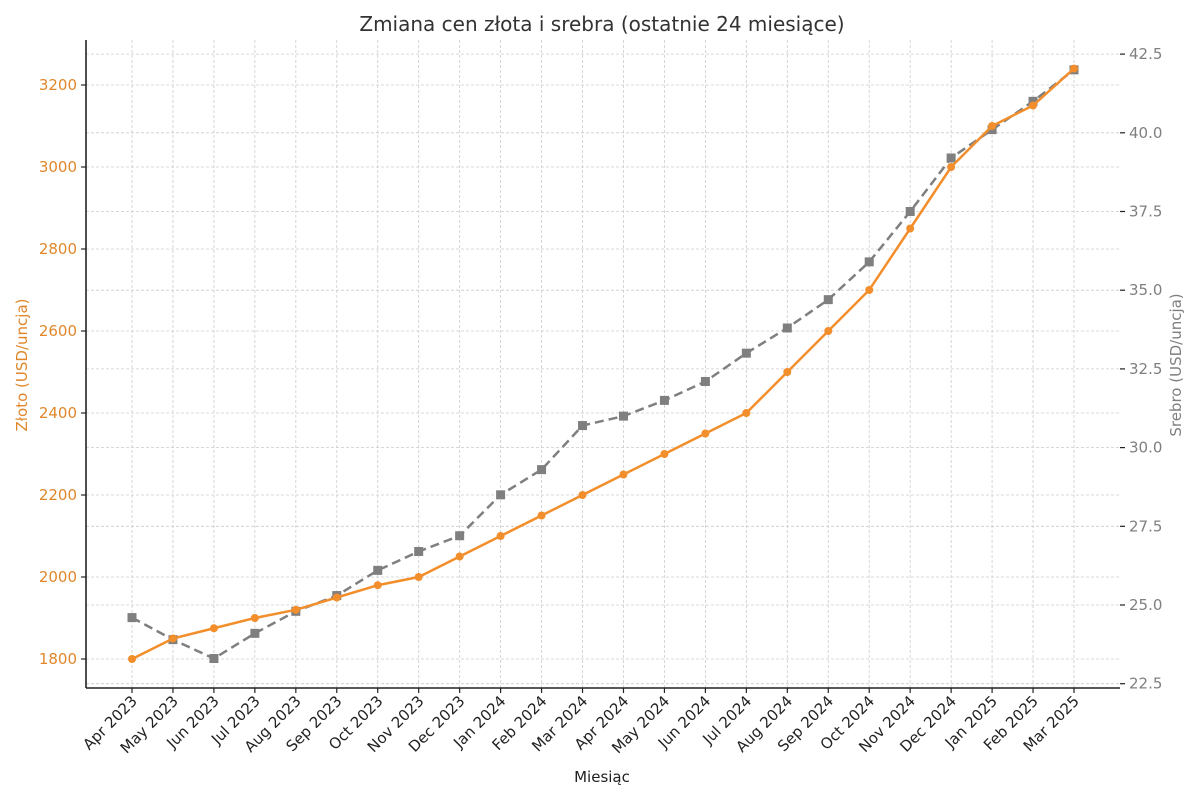 This screenshot has width=1200, height=800. Describe the element at coordinates (58, 659) in the screenshot. I see `left-tick-label: 1800` at that location.